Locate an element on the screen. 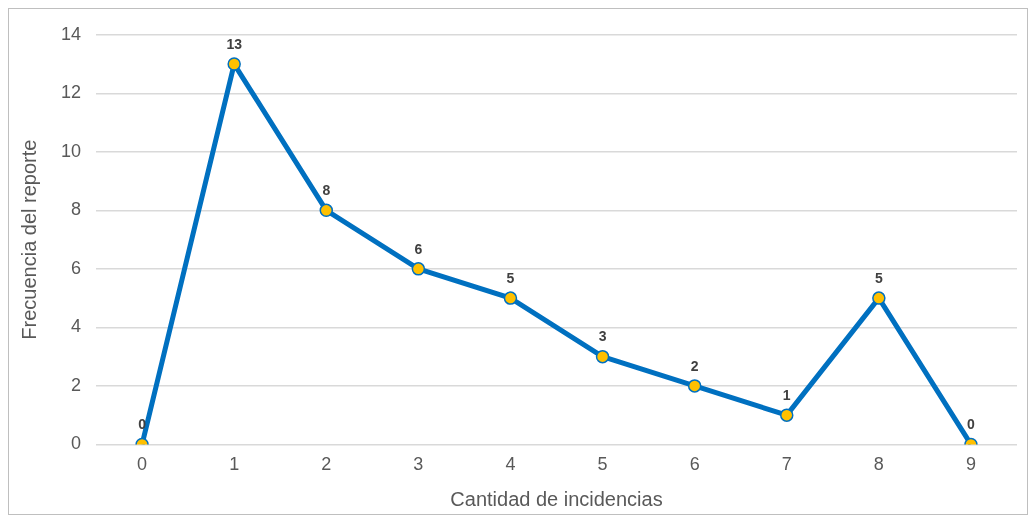 This screenshot has height=523, width=1036. y-axis-title: Frecuencia del reporte is located at coordinates (28, 239).